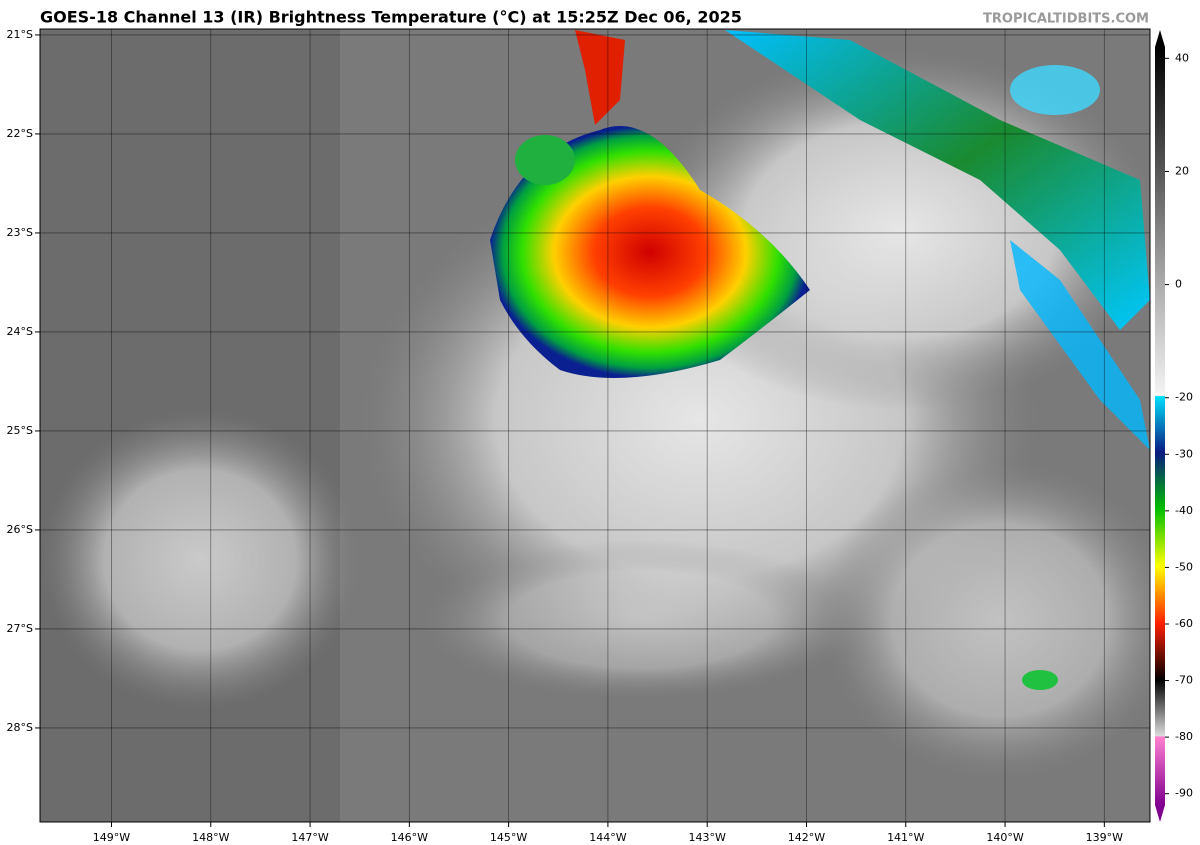 This screenshot has height=845, width=1200. I want to click on x-tick-label: 141°W, so click(905, 837).